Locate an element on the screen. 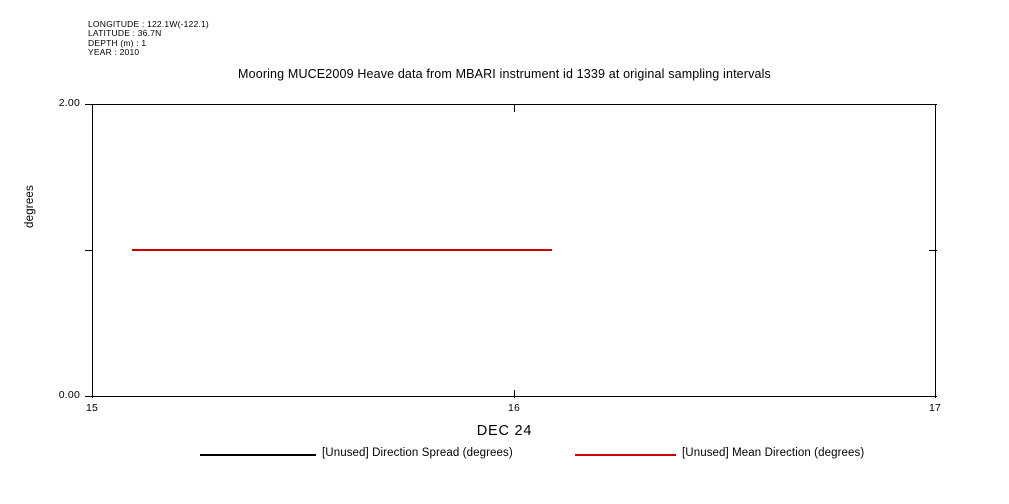  x-axis-title: DEC 24 is located at coordinates (504, 431).